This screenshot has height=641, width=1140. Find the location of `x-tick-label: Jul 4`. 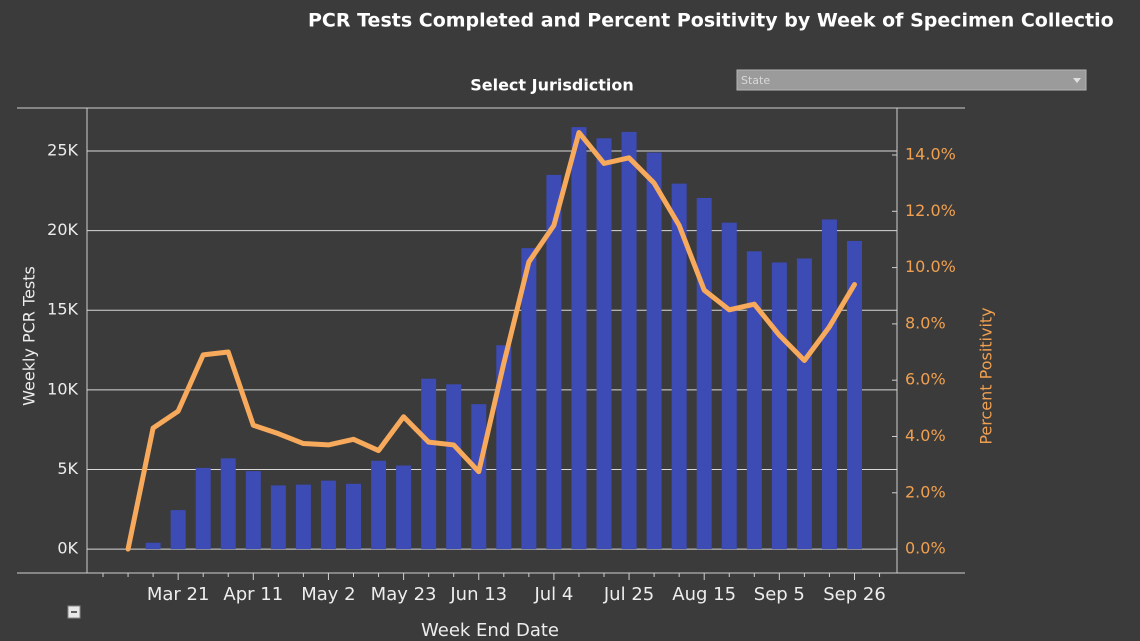

x-tick-label: Jul 4 is located at coordinates (553, 594).